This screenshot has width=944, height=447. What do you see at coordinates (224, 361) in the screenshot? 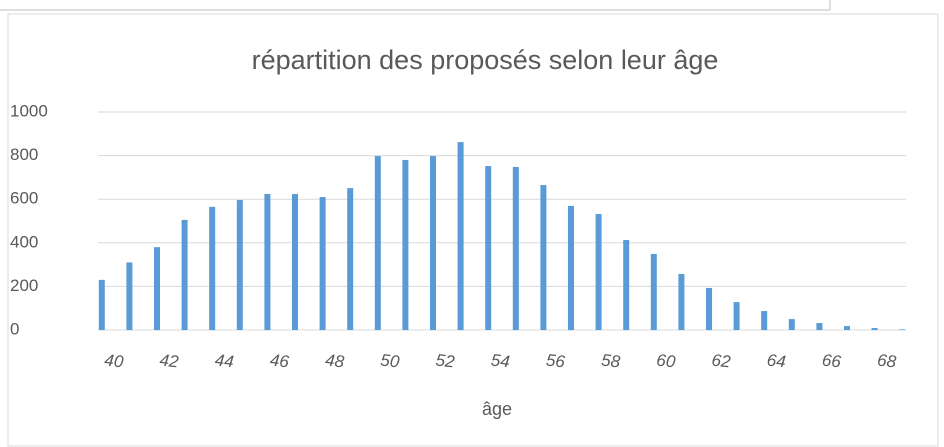
I see `x-tick-label: 44` at bounding box center [224, 361].